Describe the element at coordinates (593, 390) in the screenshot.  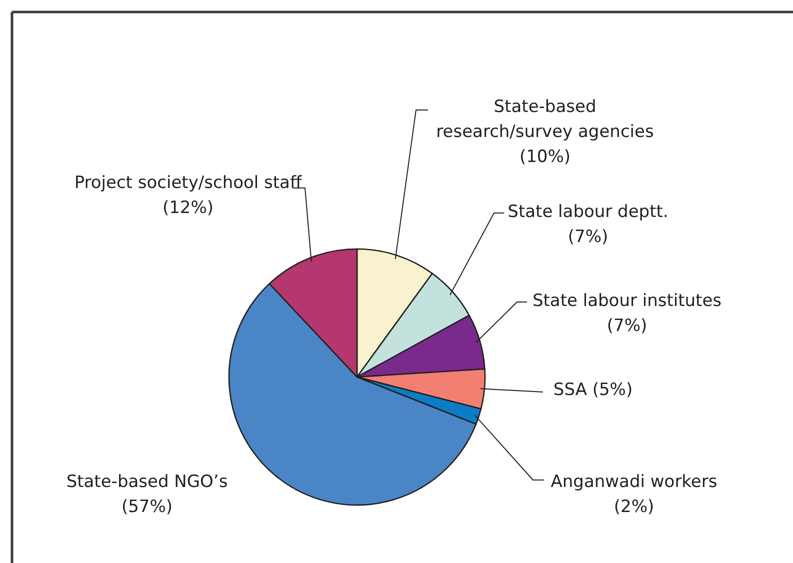
I see `slice-label: SSA (5%)` at that location.